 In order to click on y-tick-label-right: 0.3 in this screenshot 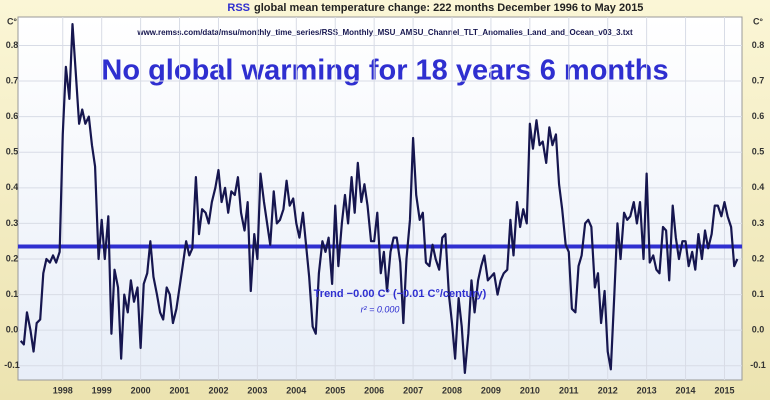, I will do `click(758, 223)`.